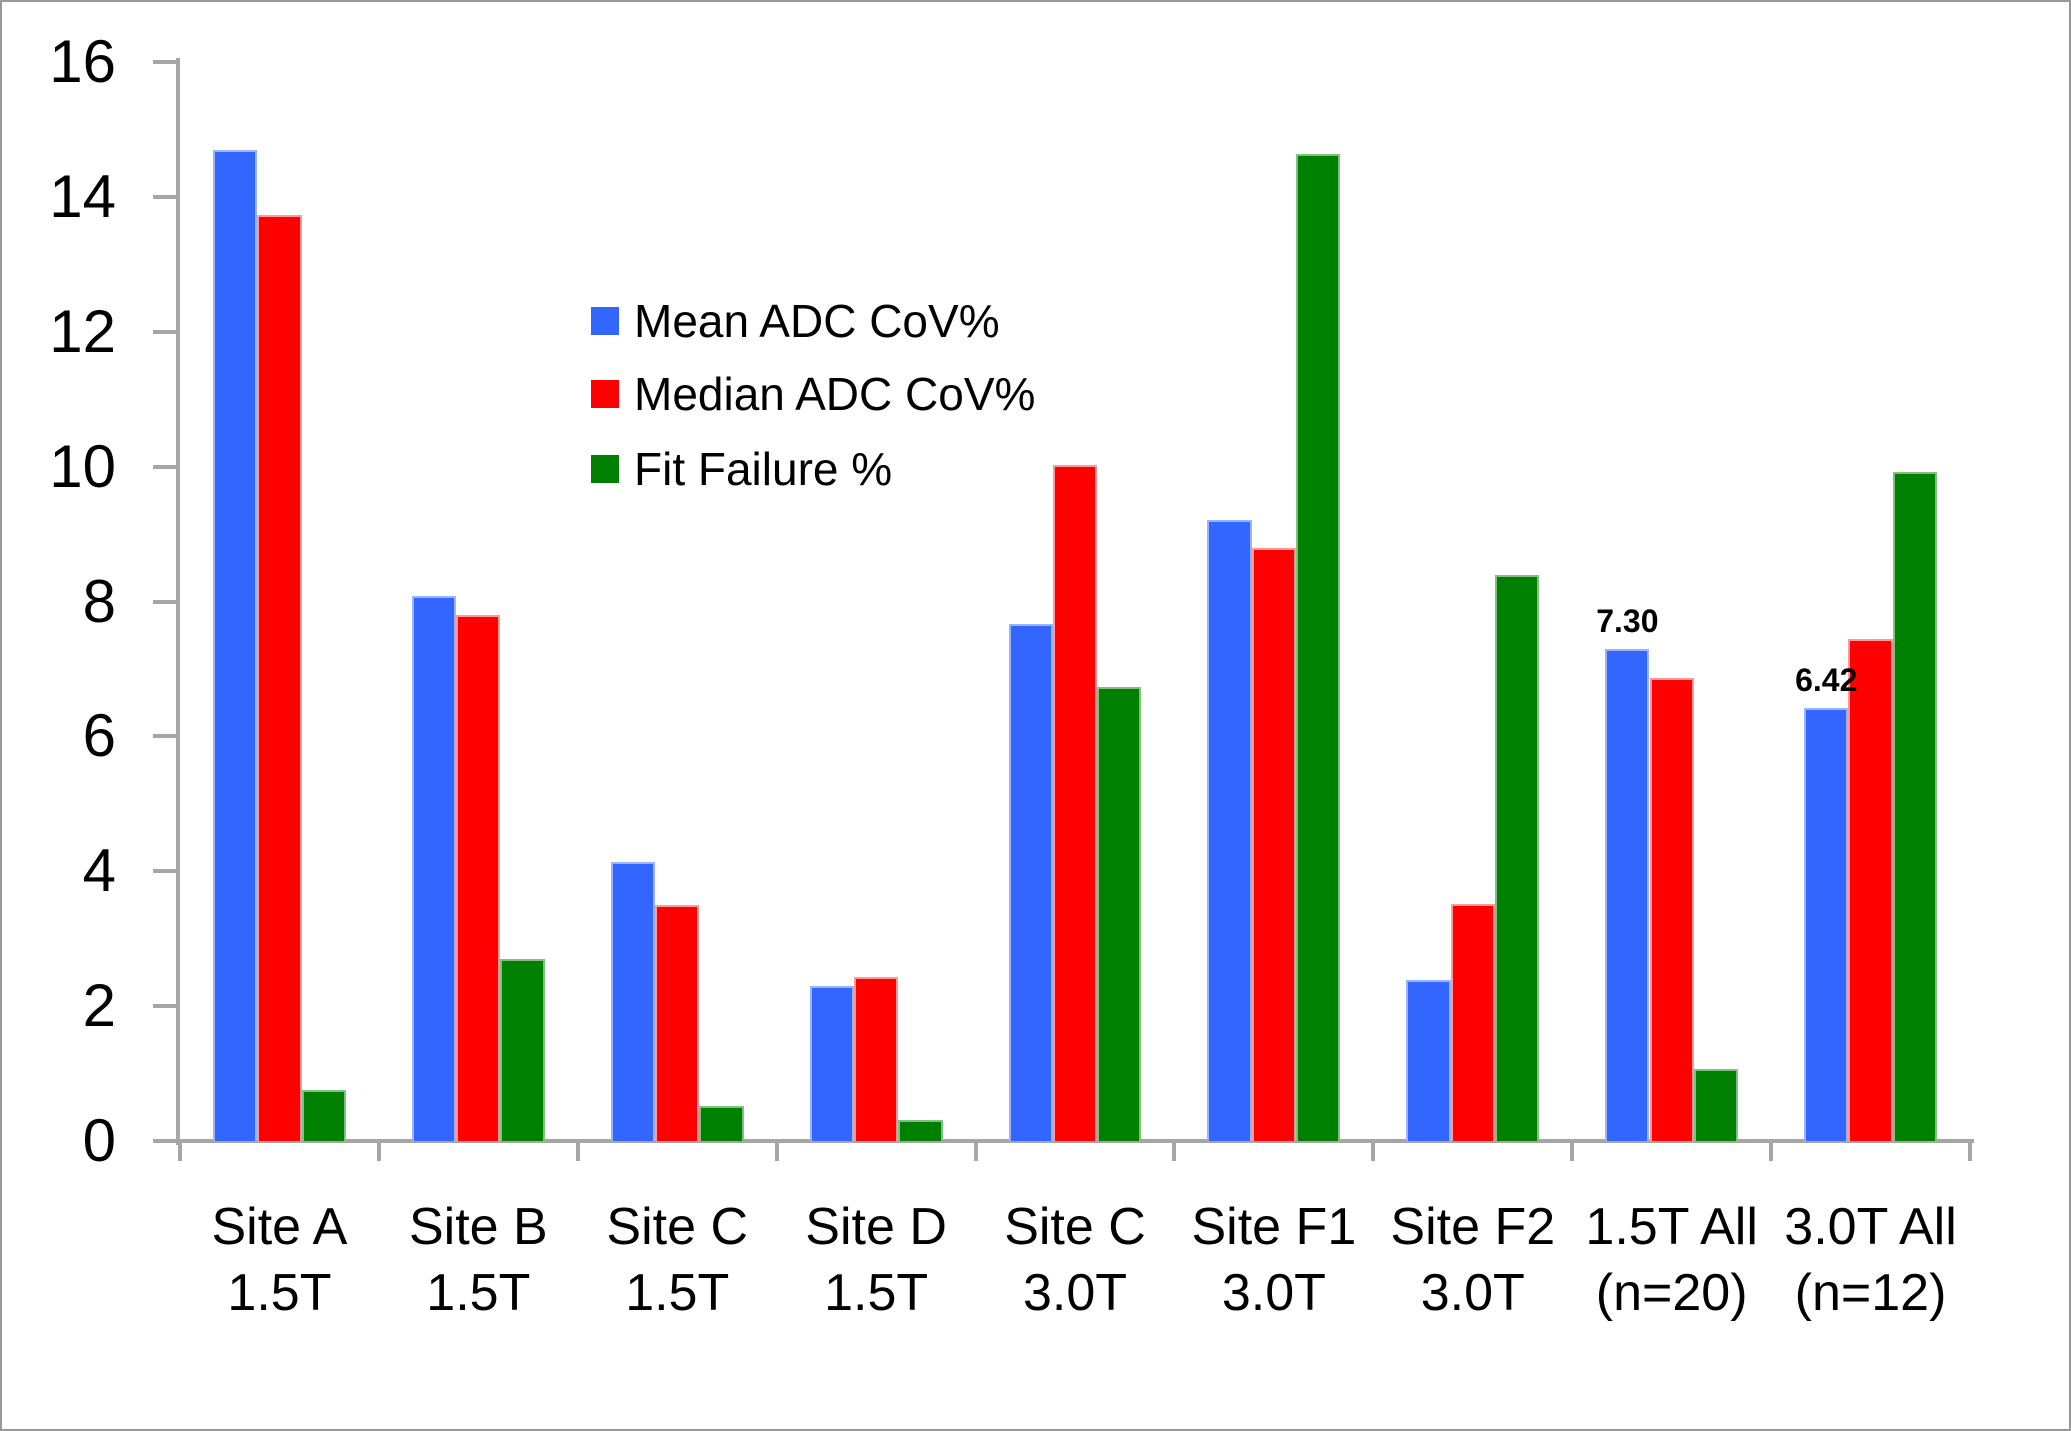 Image resolution: width=2071 pixels, height=1431 pixels. Describe the element at coordinates (178, 601) in the screenshot. I see `y-axis-line` at that location.